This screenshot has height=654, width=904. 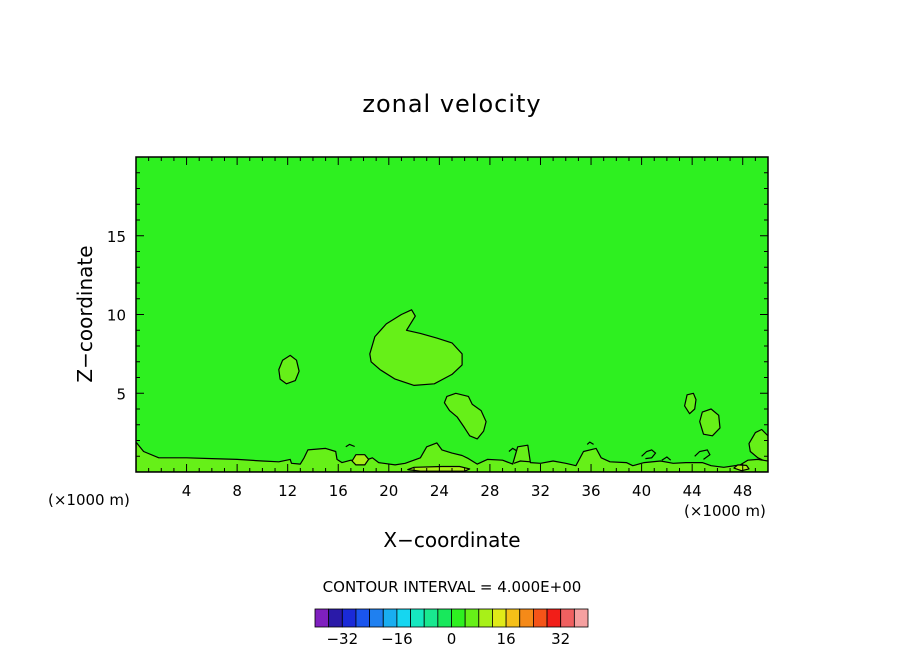 I want to click on colorbar-tick-label-1: −16, so click(x=397, y=639).